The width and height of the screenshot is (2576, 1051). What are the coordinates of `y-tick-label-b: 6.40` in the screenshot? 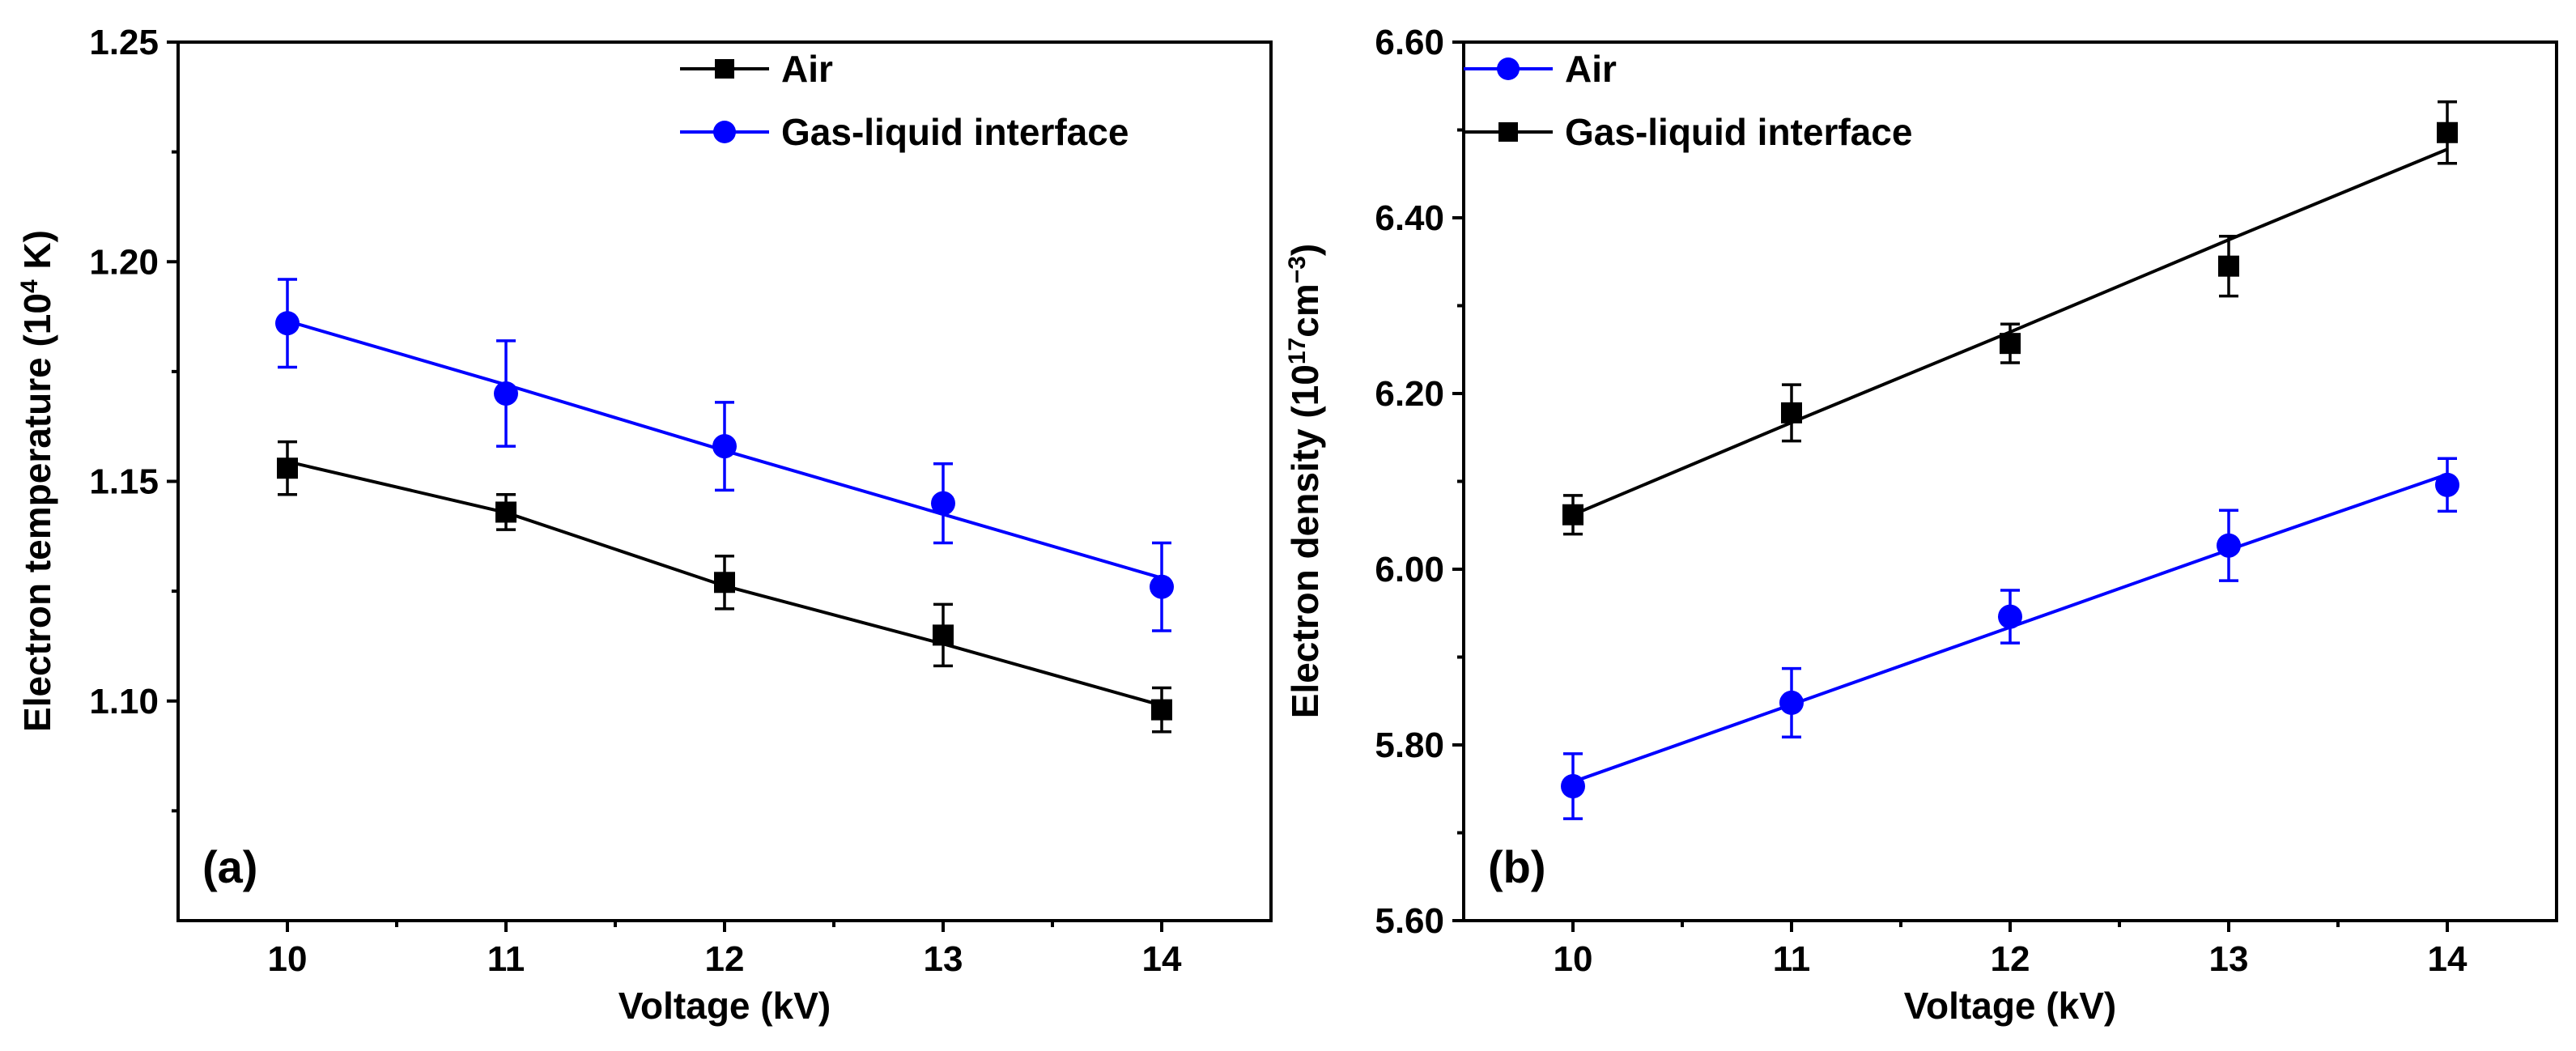 It's located at (1409, 218).